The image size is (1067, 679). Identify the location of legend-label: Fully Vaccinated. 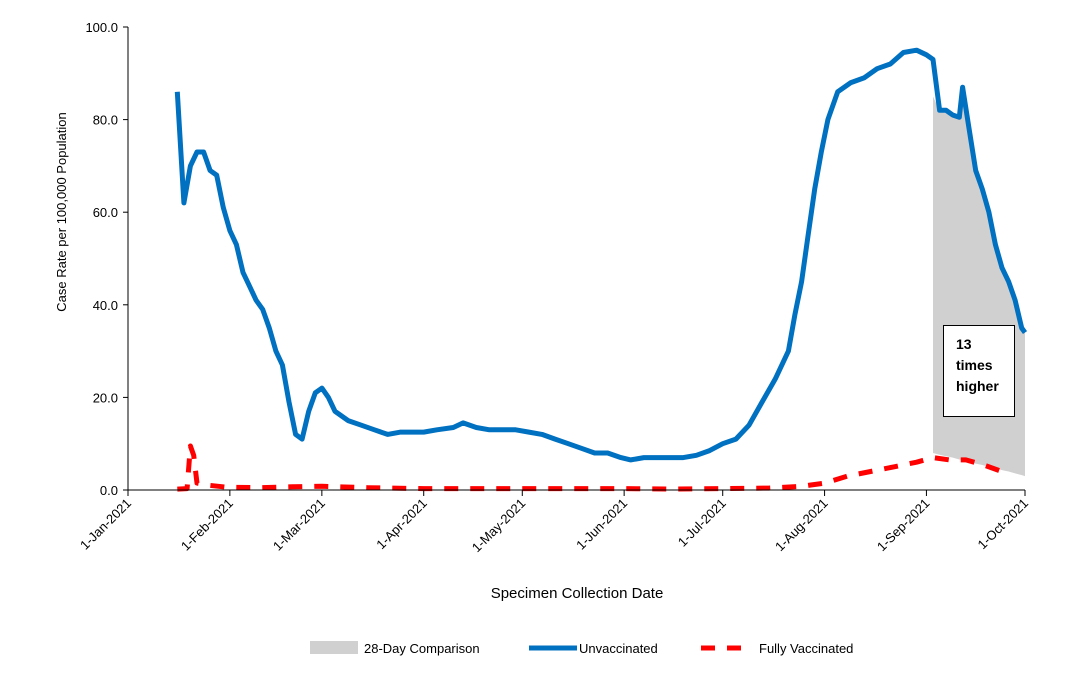
(806, 648).